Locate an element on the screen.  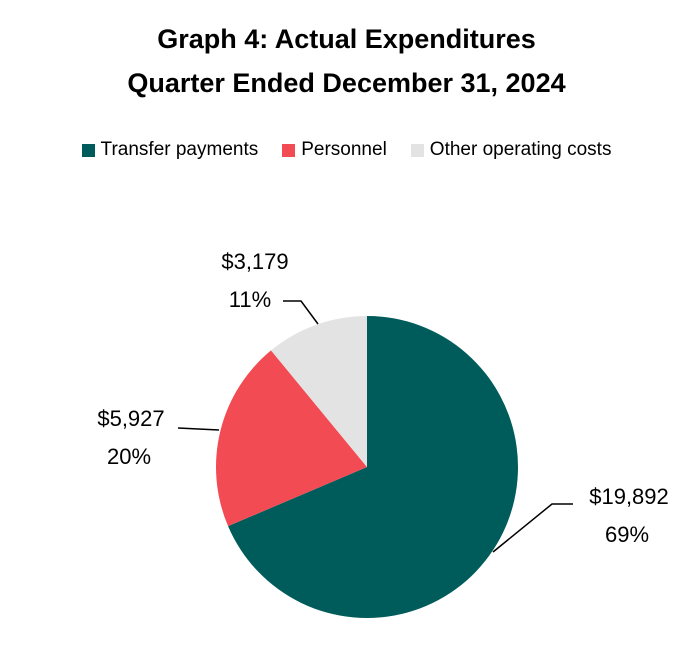
legend-swatch-personnel is located at coordinates (289, 150).